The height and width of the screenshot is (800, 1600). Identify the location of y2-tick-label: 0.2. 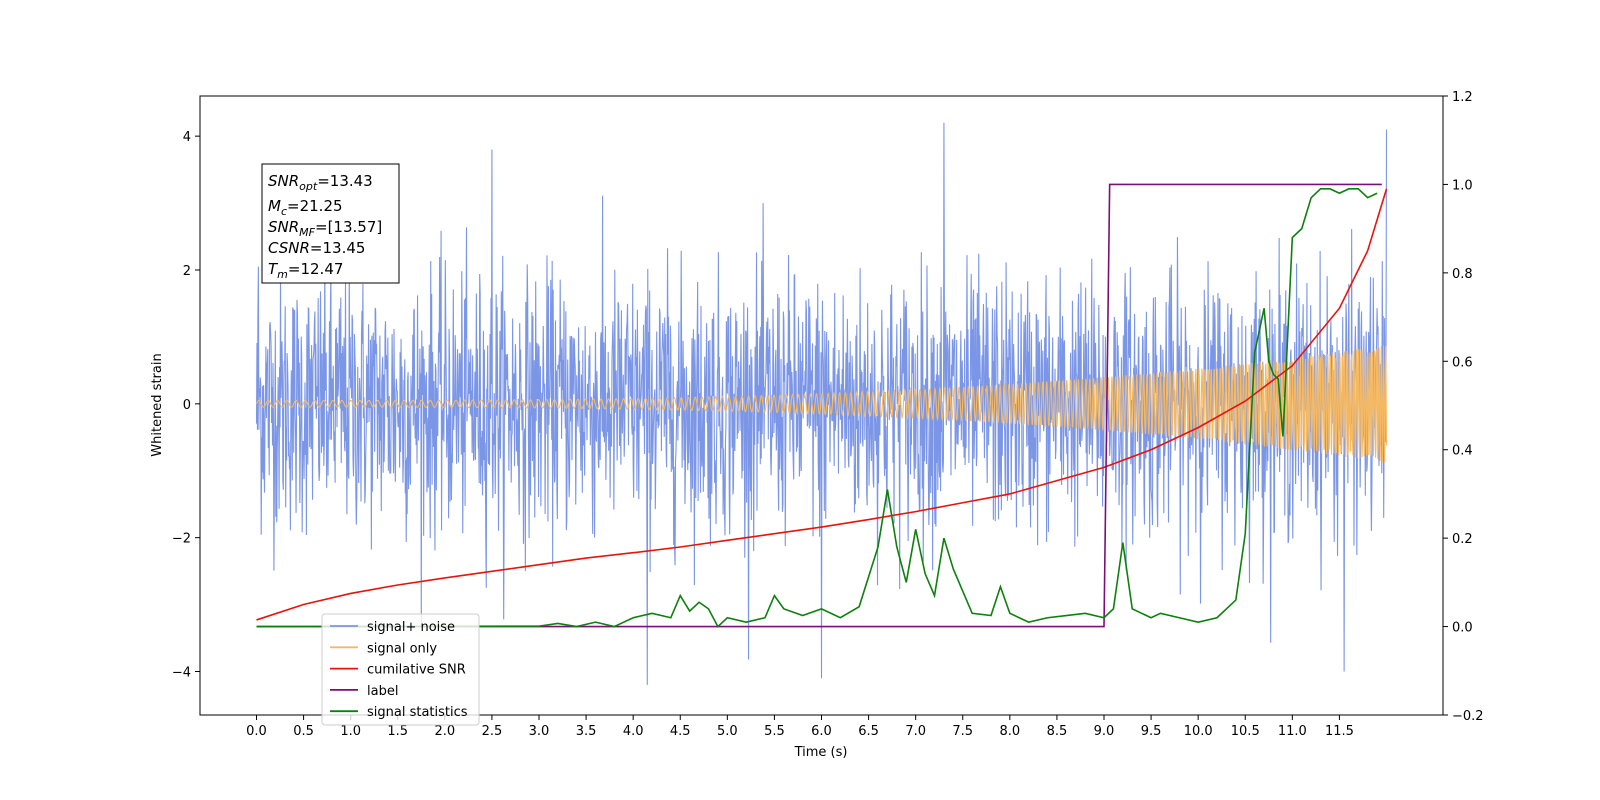
(1462, 539).